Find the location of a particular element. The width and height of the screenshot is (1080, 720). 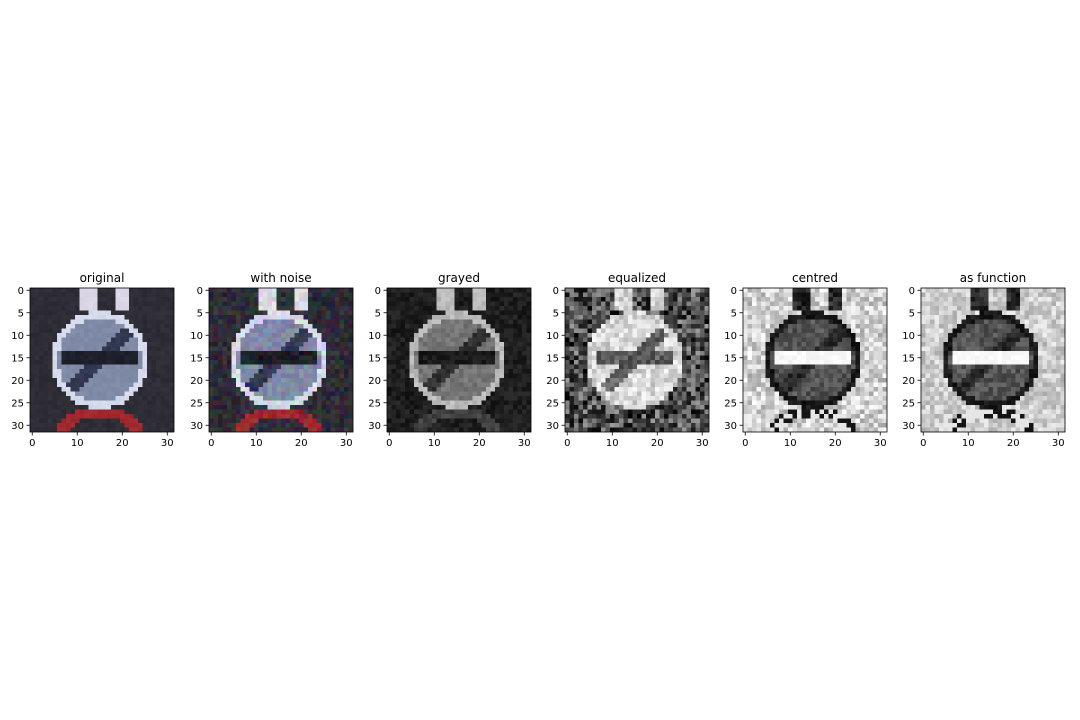

x-tick-label: 20 is located at coordinates (122, 443).